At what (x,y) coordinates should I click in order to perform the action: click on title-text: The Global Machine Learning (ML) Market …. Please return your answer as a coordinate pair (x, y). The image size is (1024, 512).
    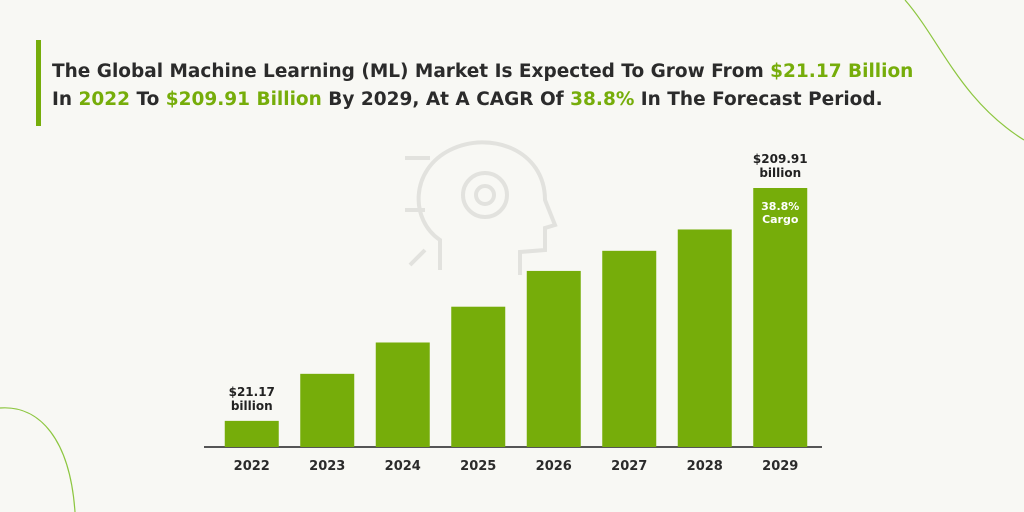
    Looking at the image, I should click on (411, 71).